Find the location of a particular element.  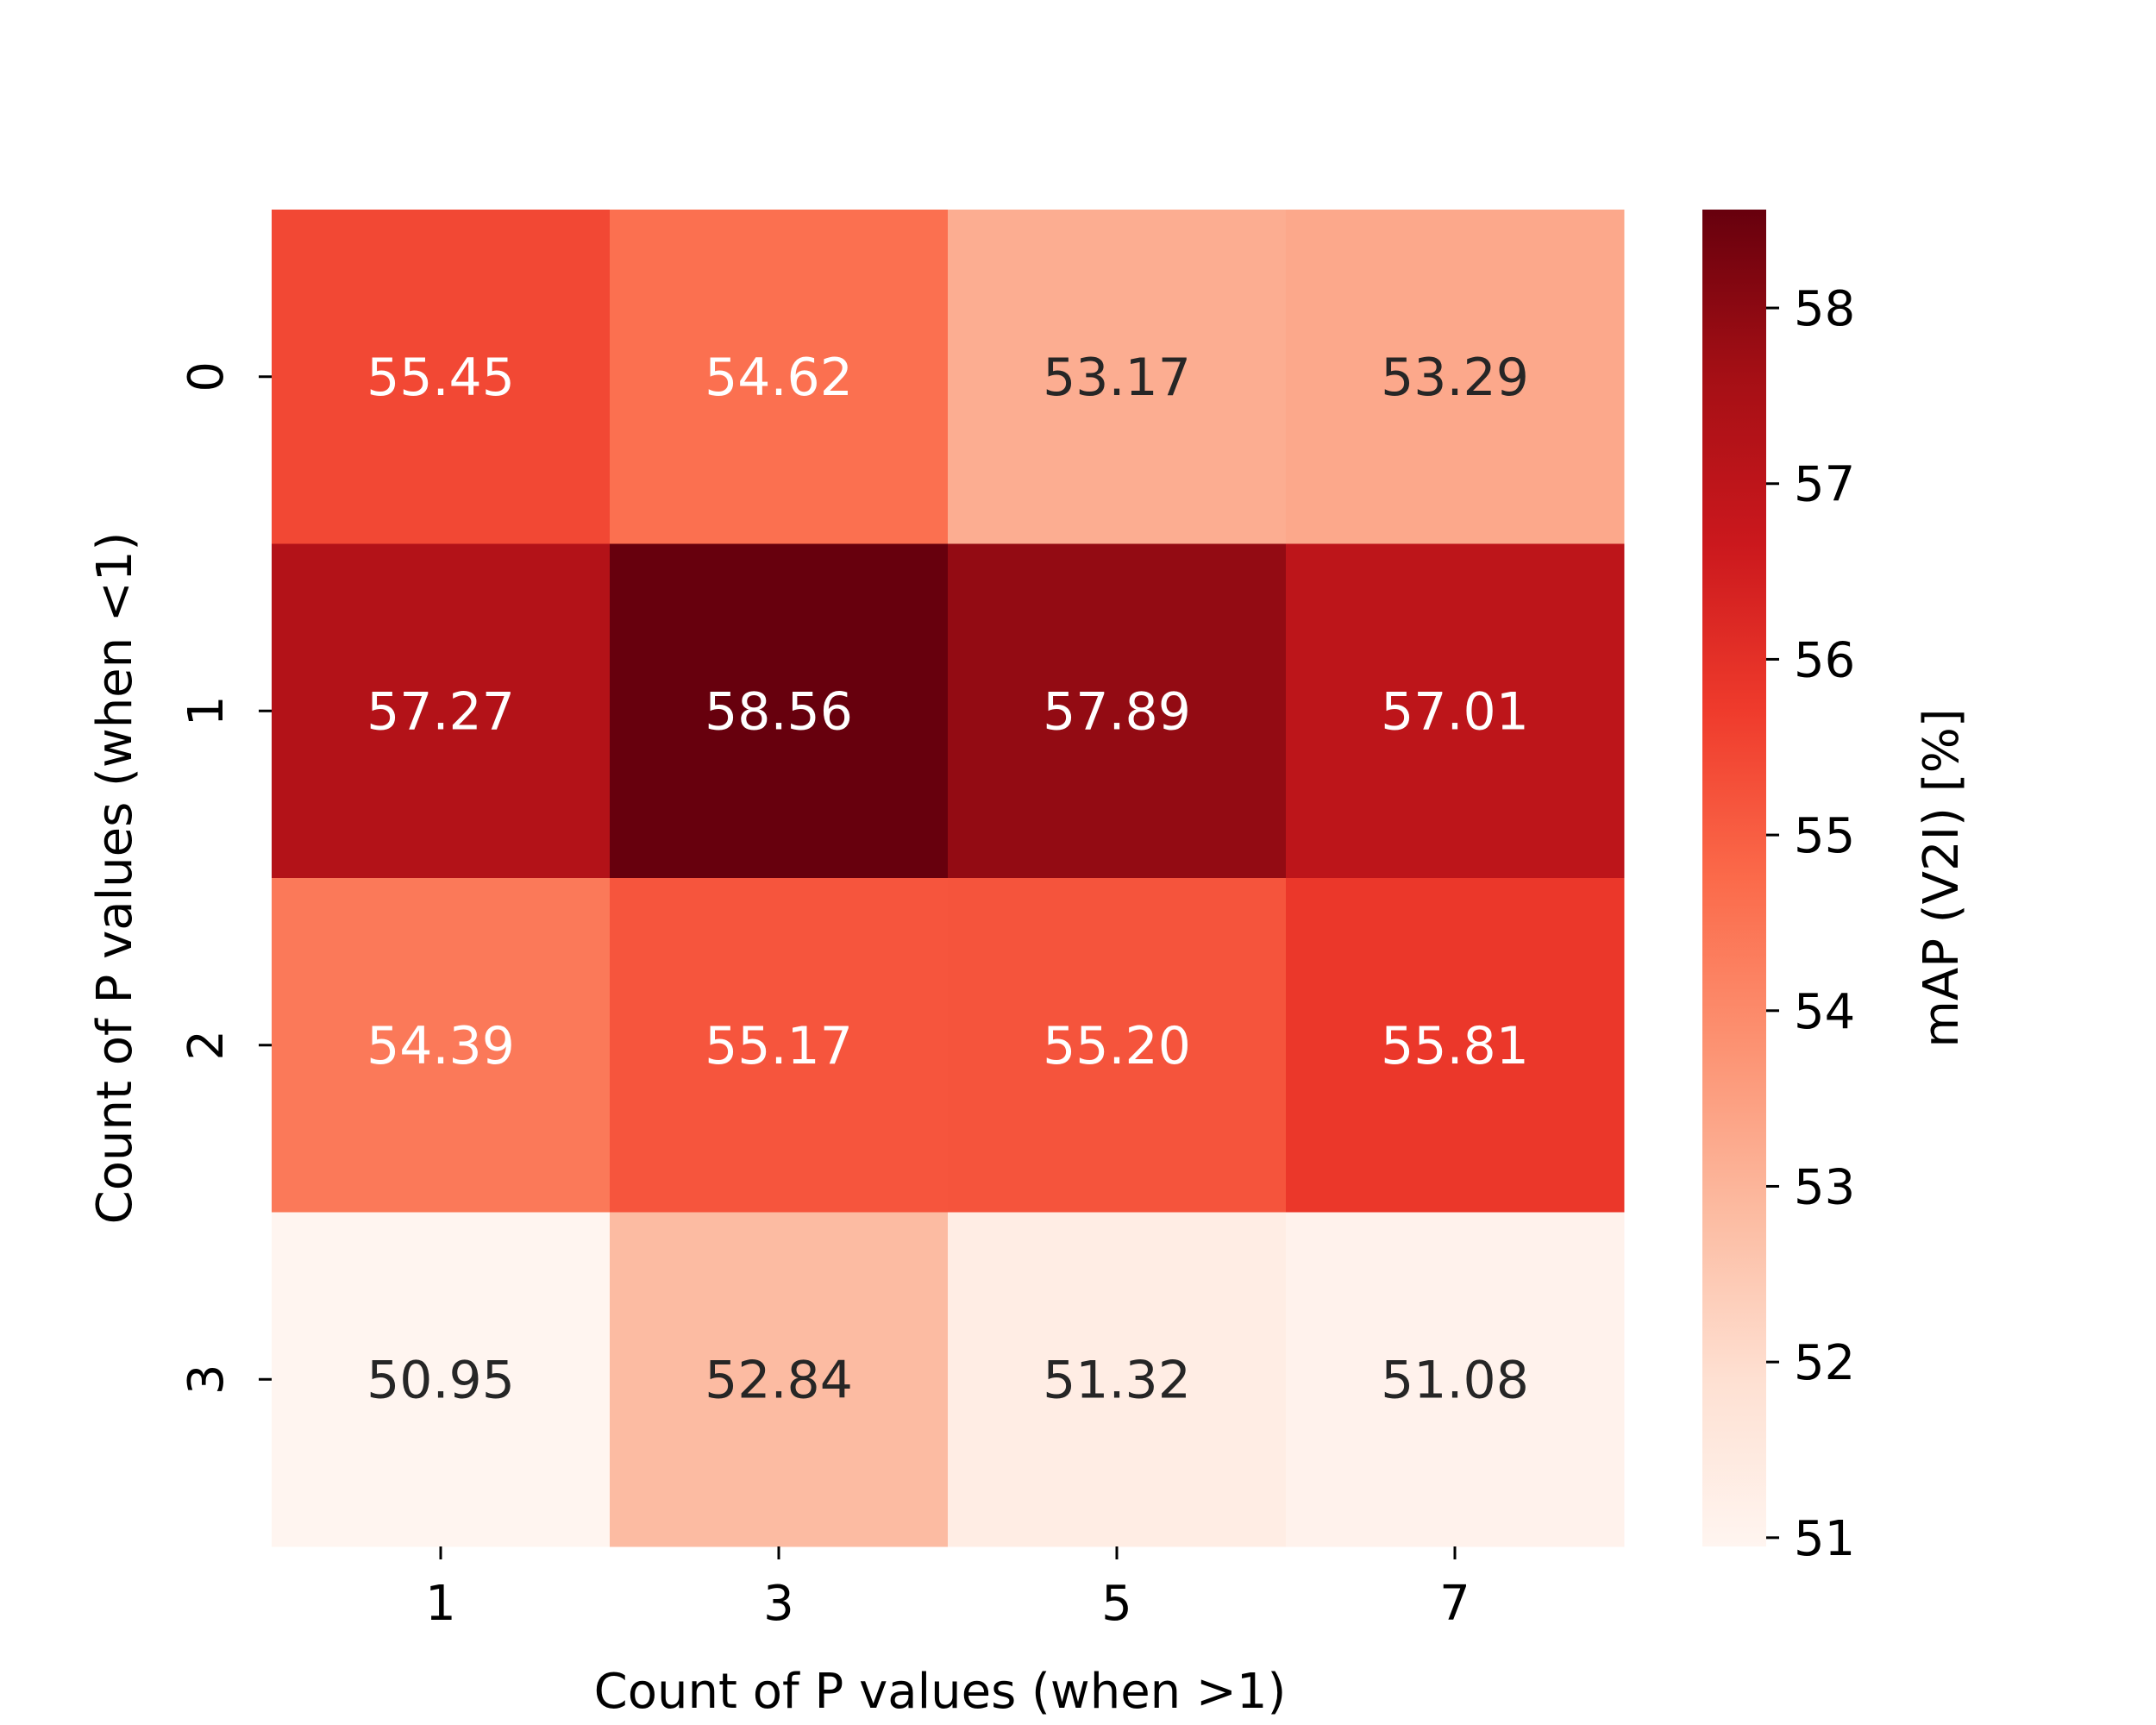

x-axis: 1 3 5 7 is located at coordinates (947, 1589).